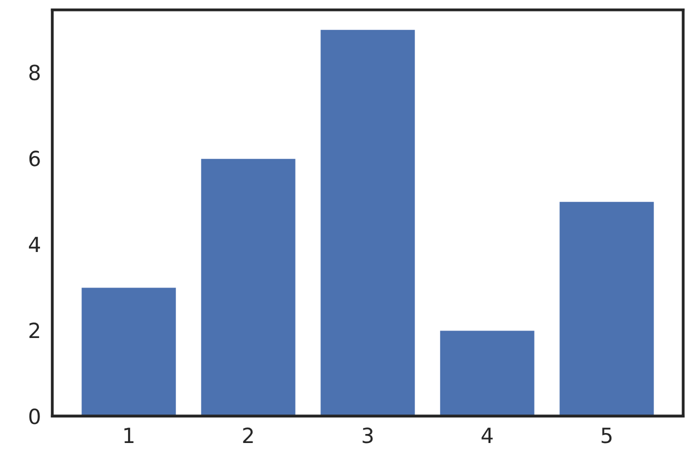 Image resolution: width=688 pixels, height=468 pixels. Describe the element at coordinates (34, 244) in the screenshot. I see `y-tick-label: 4` at that location.